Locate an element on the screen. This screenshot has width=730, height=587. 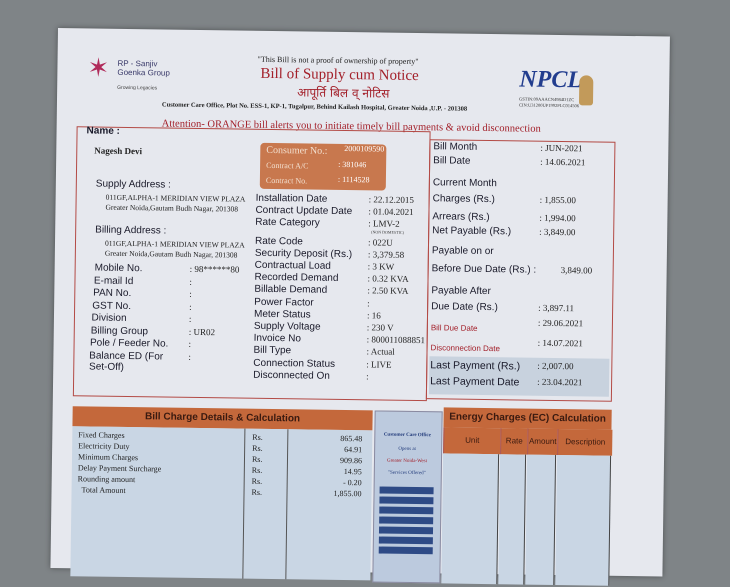
rpsg-logo: ✶ is located at coordinates (98, 68).